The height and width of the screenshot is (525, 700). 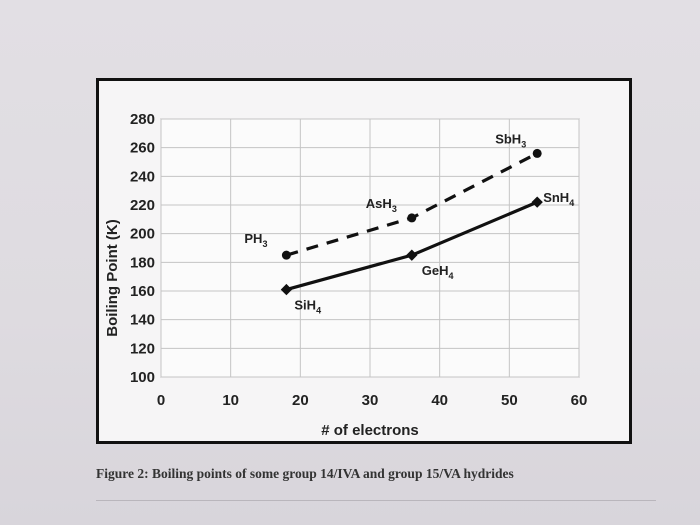 What do you see at coordinates (370, 400) in the screenshot?
I see `x-tick-label: 30` at bounding box center [370, 400].